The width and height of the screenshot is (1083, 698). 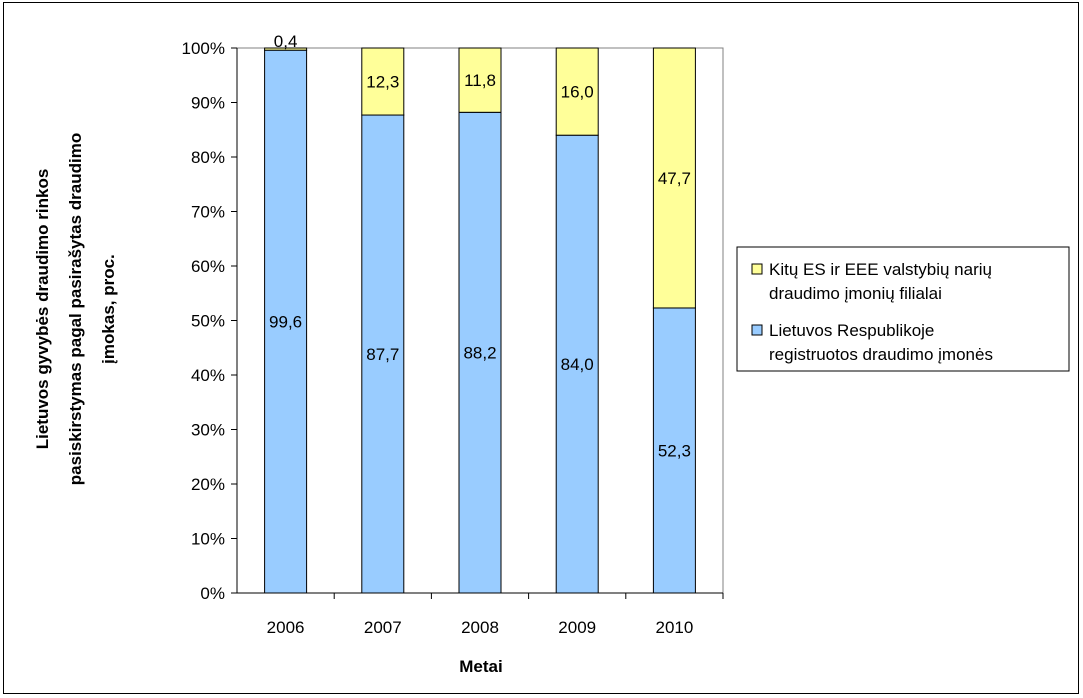 What do you see at coordinates (383, 627) in the screenshot?
I see `x-tick-label: 2007` at bounding box center [383, 627].